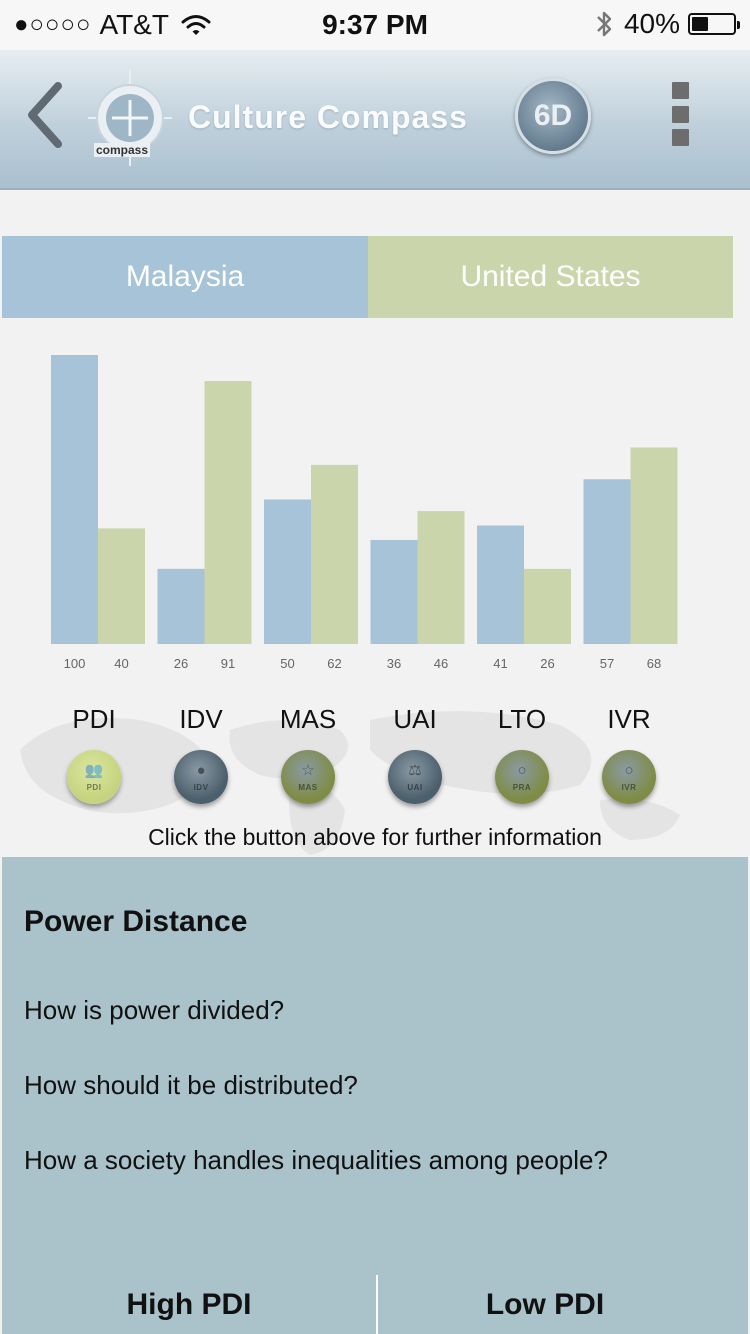 The image size is (750, 1334). I want to click on status-left: ●○○○○ AT&T, so click(112, 25).